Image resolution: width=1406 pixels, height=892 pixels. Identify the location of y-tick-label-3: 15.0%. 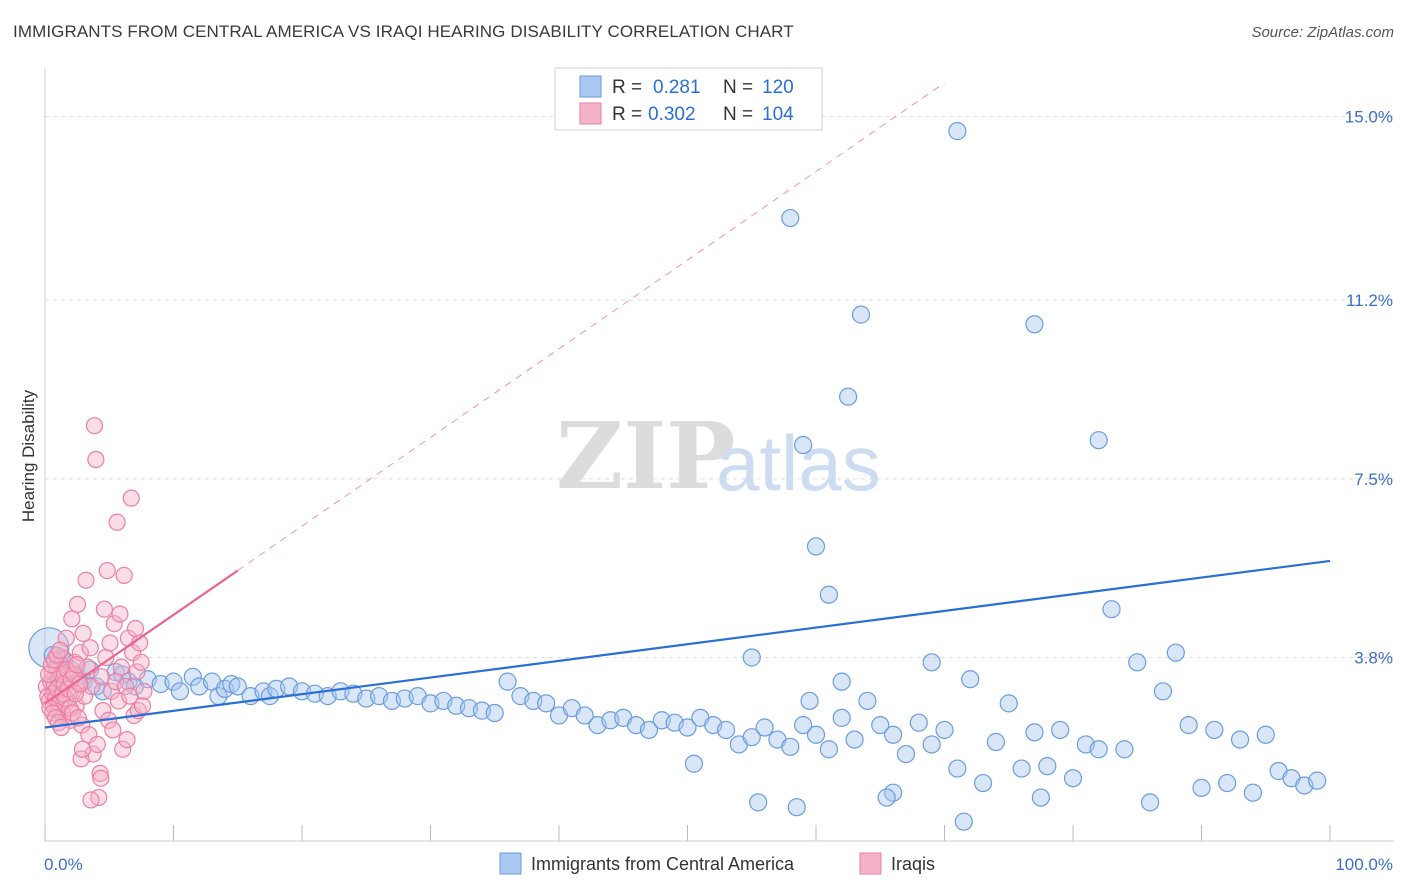
(1369, 117).